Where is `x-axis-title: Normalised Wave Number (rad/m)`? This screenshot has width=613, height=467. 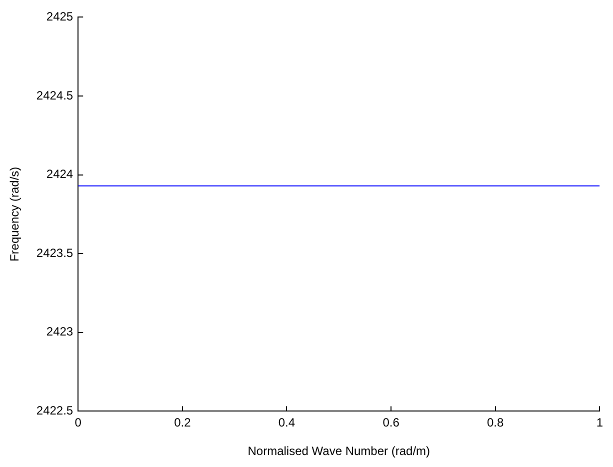
x-axis-title: Normalised Wave Number (rad/m) is located at coordinates (339, 451).